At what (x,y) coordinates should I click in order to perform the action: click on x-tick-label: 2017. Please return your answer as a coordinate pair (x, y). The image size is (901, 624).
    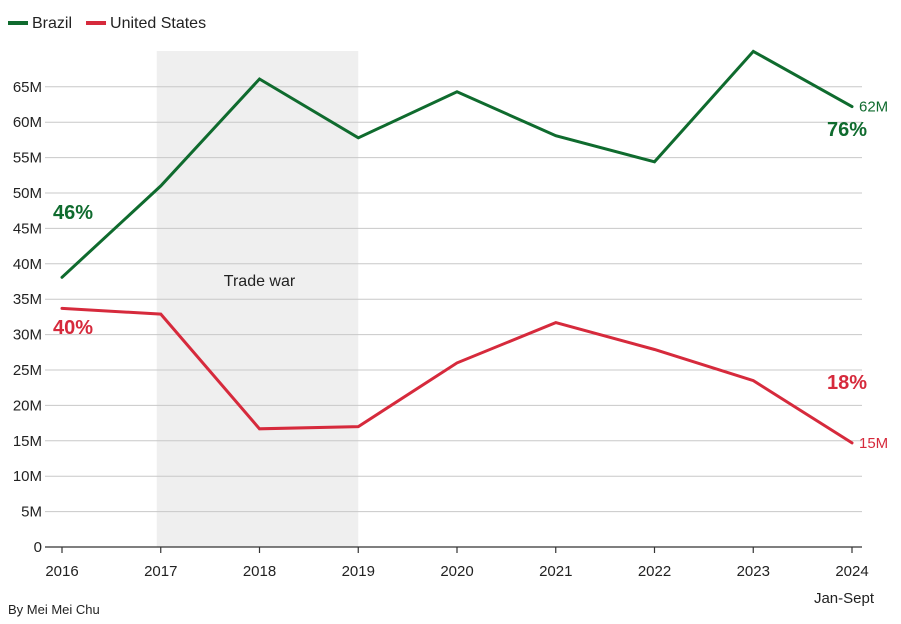
    Looking at the image, I should click on (160, 571).